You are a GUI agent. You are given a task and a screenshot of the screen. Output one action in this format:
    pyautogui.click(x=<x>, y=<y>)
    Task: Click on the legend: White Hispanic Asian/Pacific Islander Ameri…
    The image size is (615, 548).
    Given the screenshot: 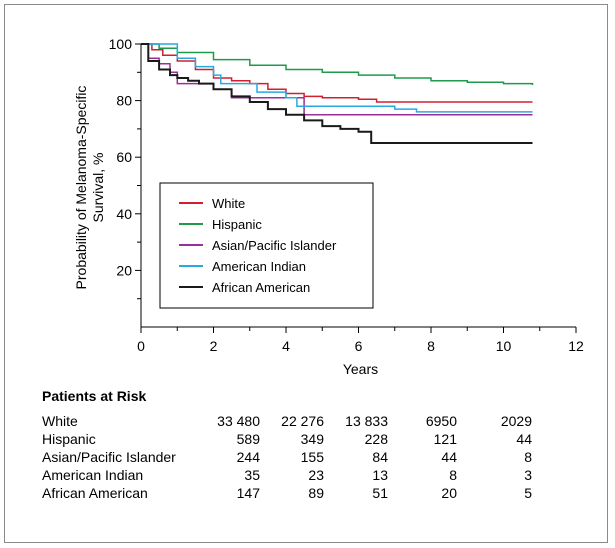 What is the action you would take?
    pyautogui.click(x=266, y=245)
    